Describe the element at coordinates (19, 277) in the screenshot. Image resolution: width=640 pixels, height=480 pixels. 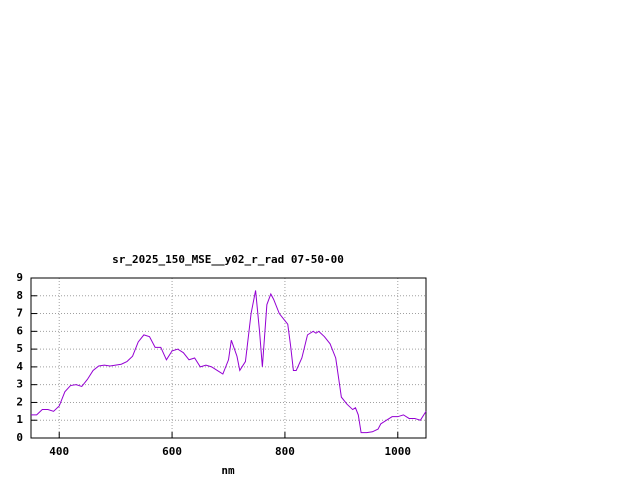
I see `y-tick-label: 9` at that location.